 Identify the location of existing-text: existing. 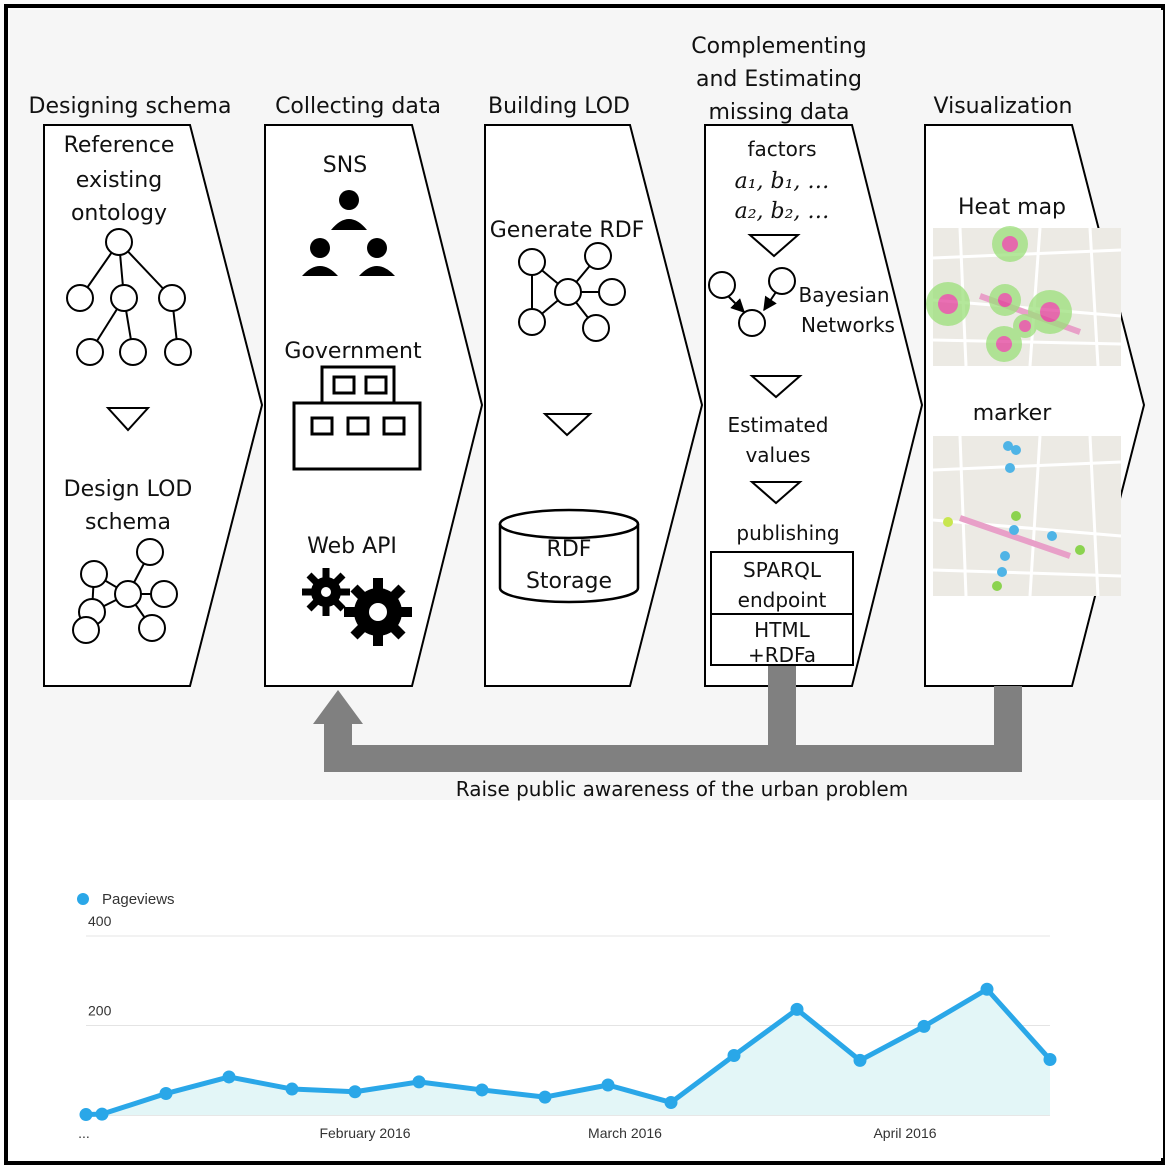
(119, 180).